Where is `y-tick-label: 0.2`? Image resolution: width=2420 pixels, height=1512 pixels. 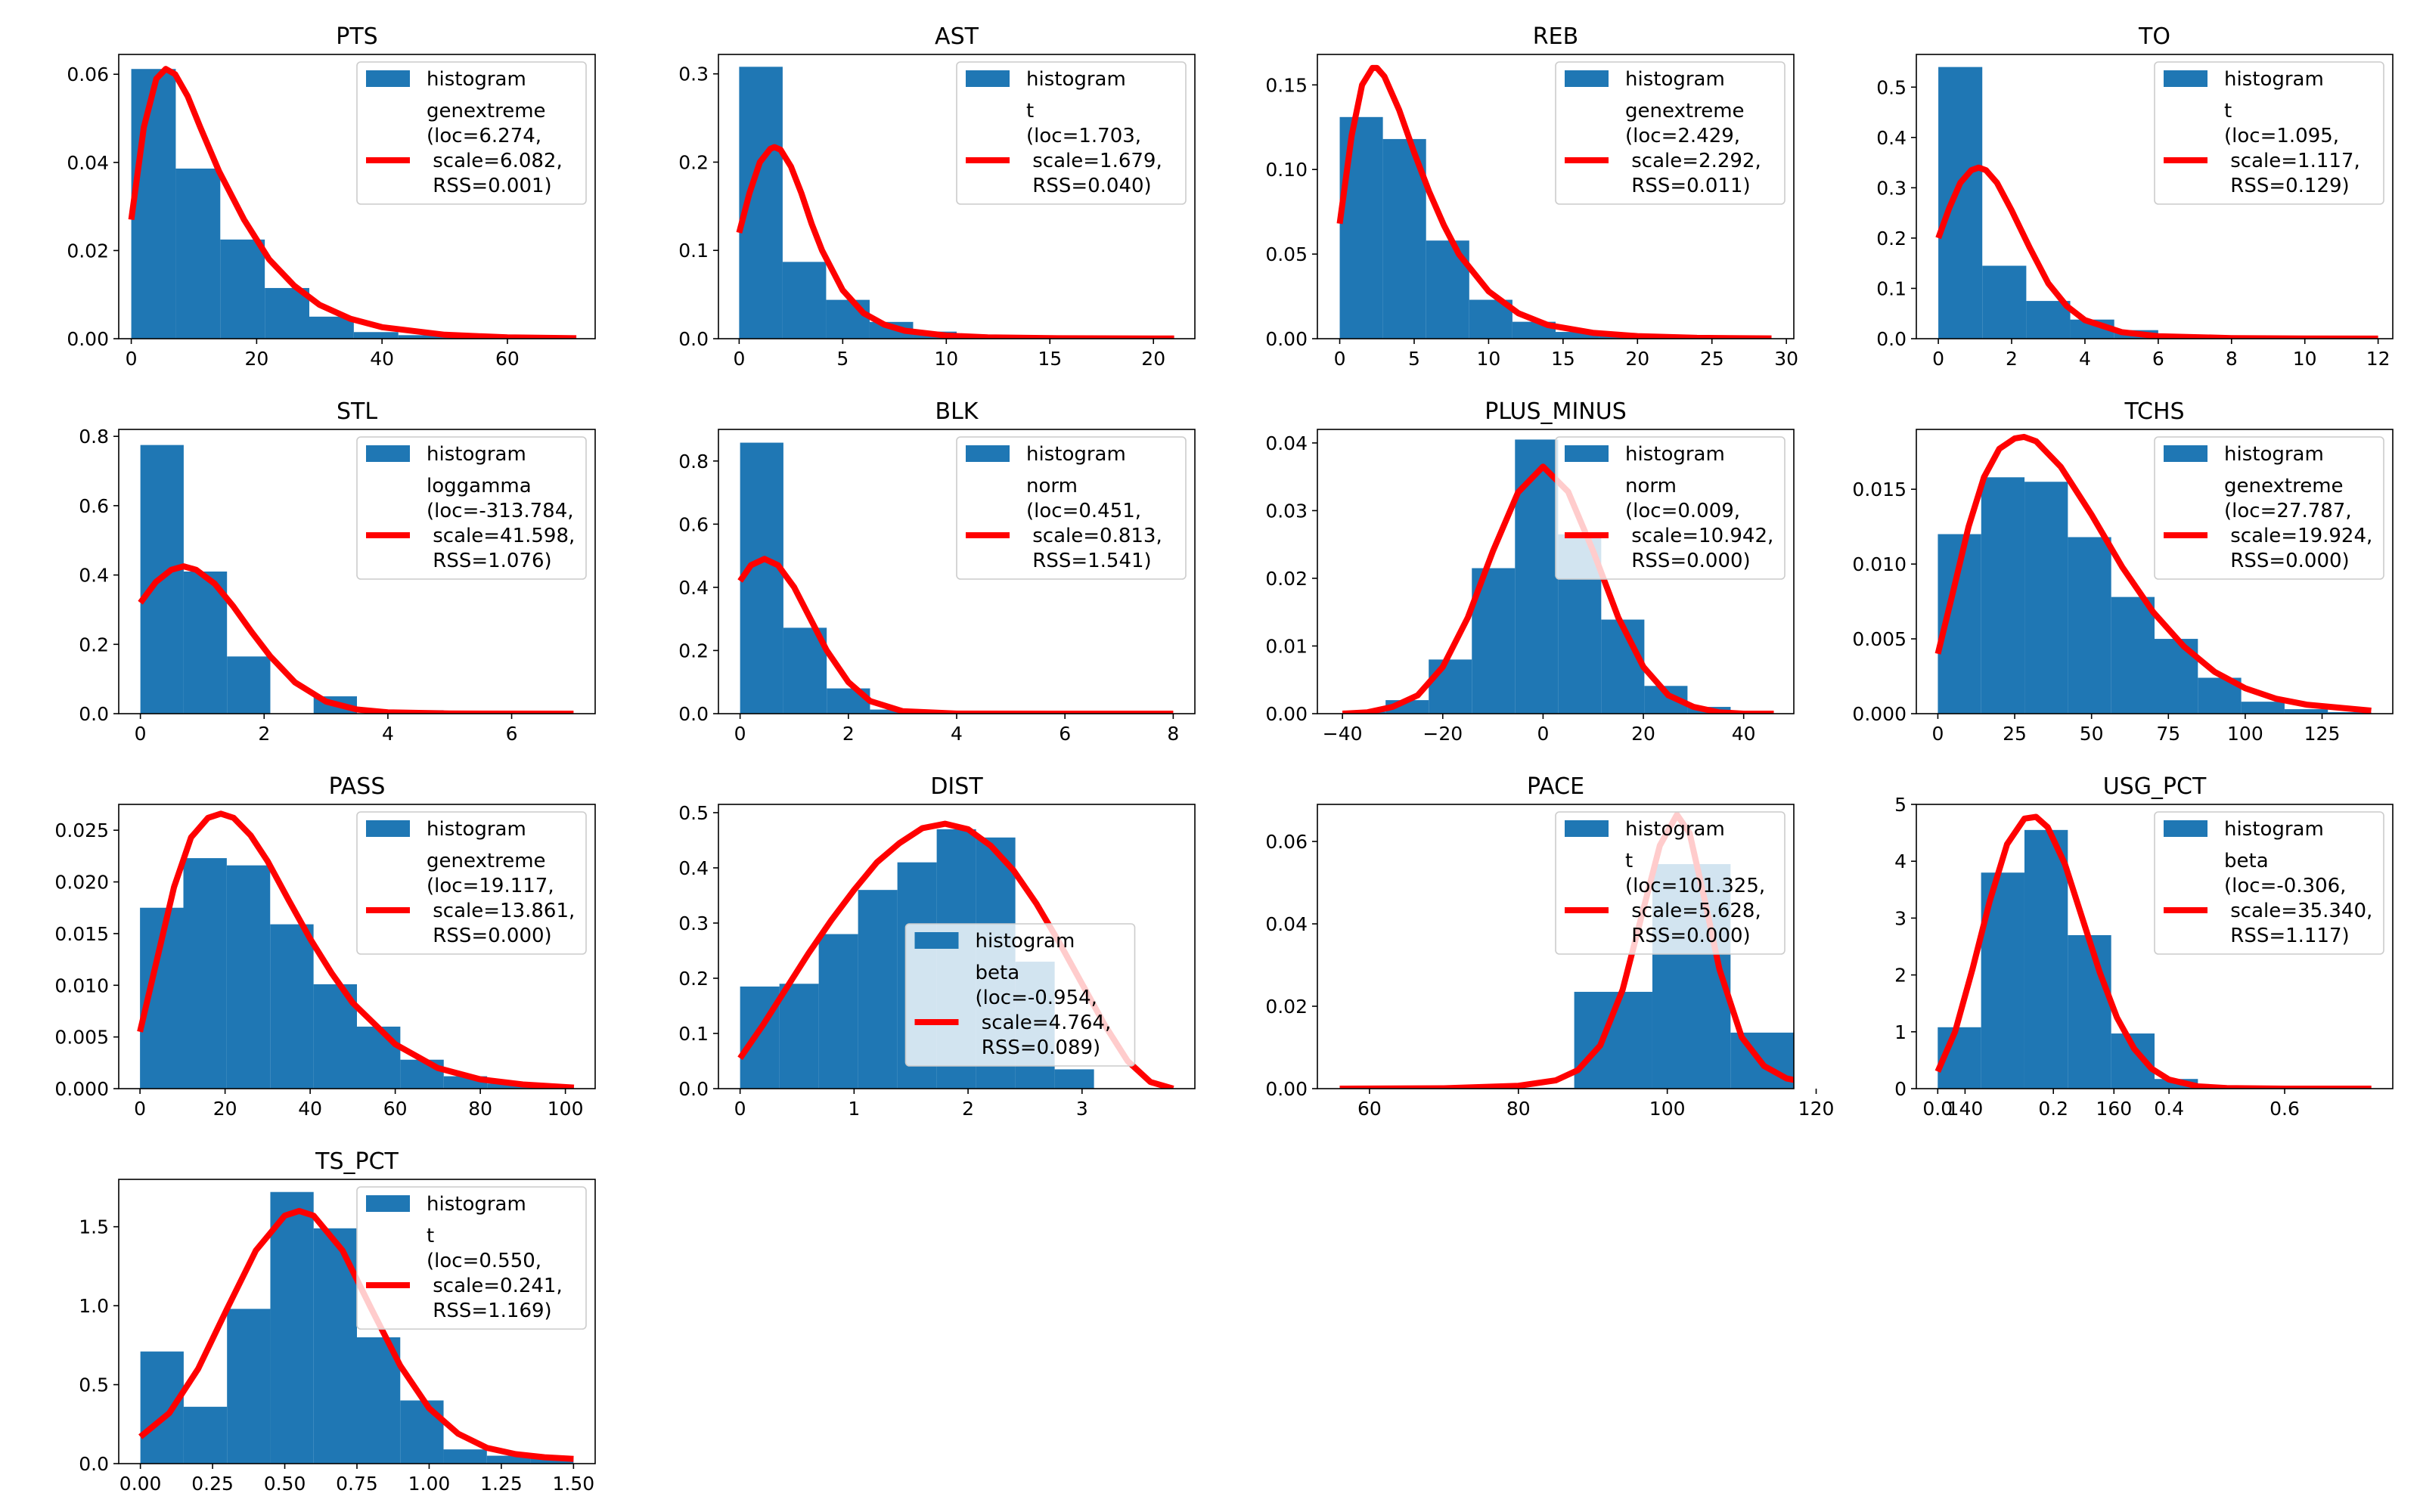
y-tick-label: 0.2 is located at coordinates (693, 162).